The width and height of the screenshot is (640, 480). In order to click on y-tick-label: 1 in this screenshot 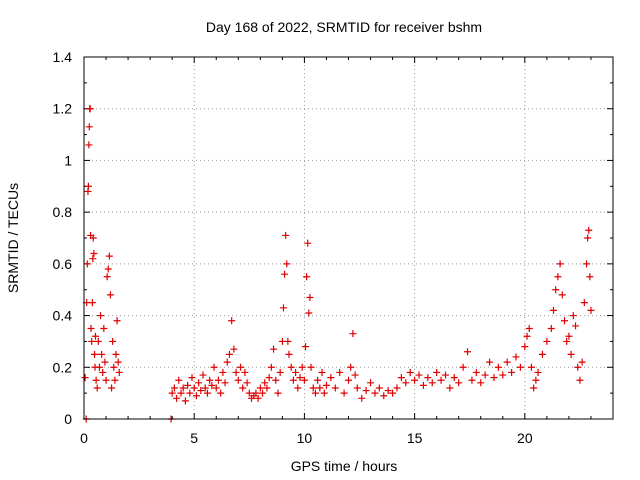, I will do `click(68, 160)`.